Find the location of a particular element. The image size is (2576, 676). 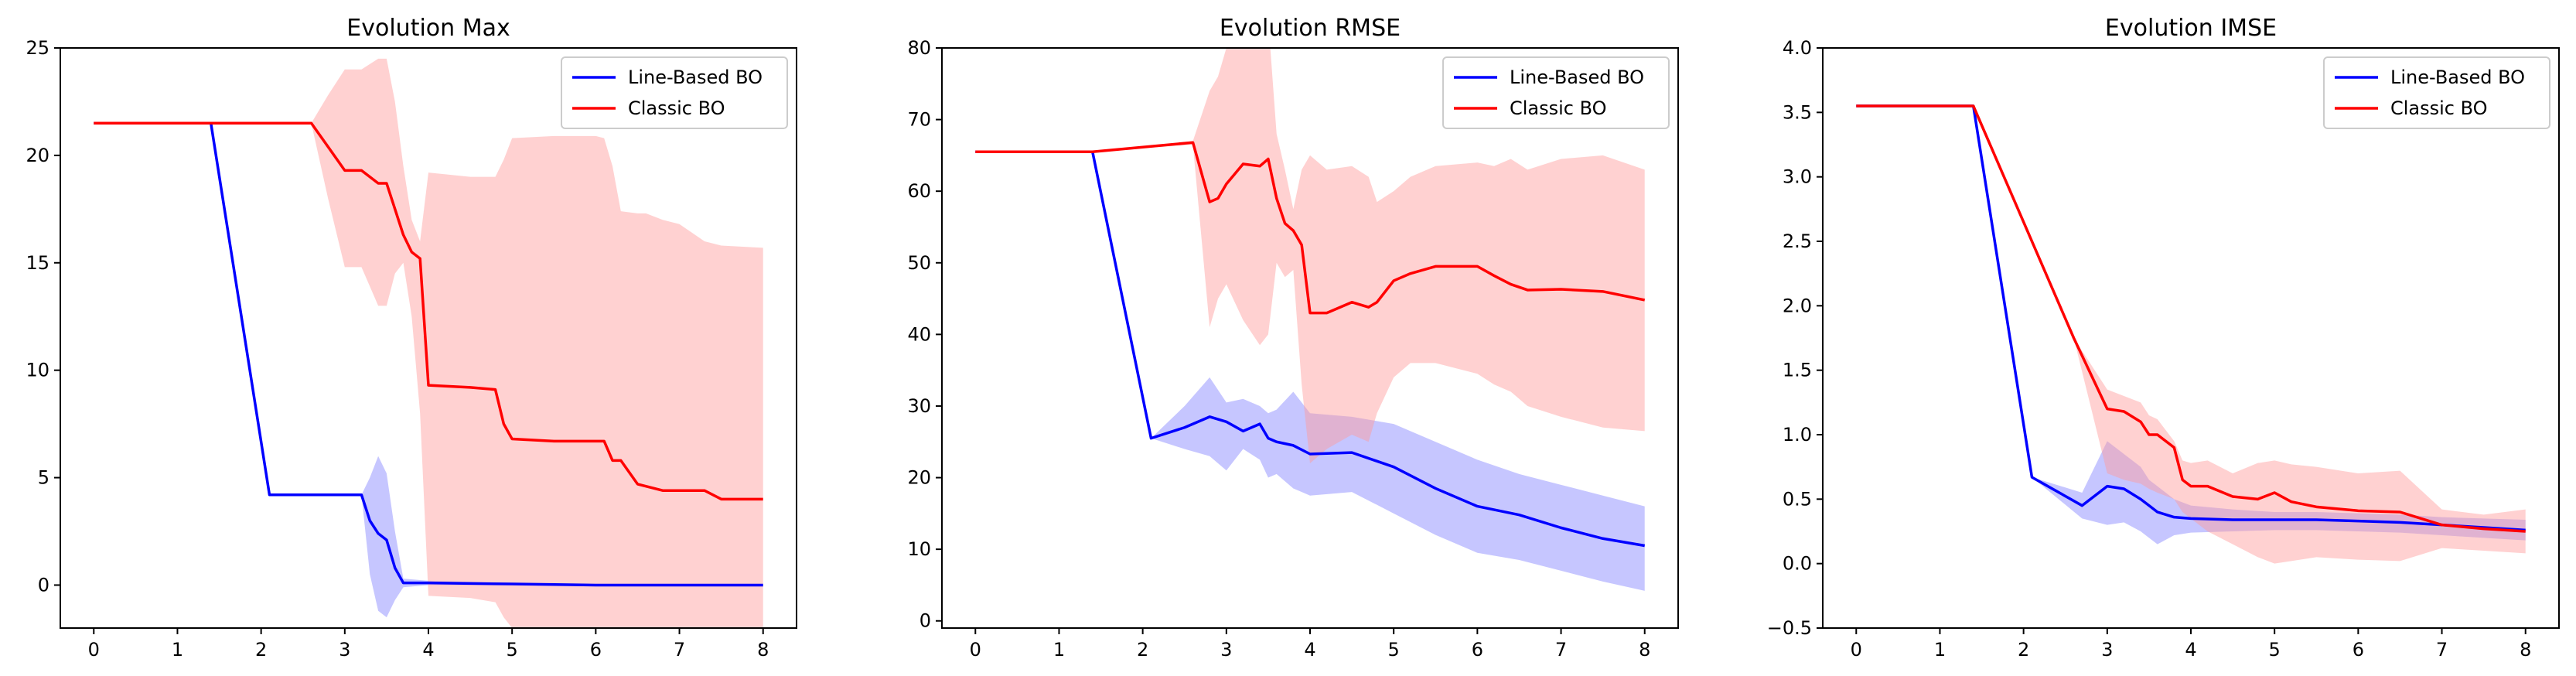

y-tick-label: 1.5 is located at coordinates (1798, 370).